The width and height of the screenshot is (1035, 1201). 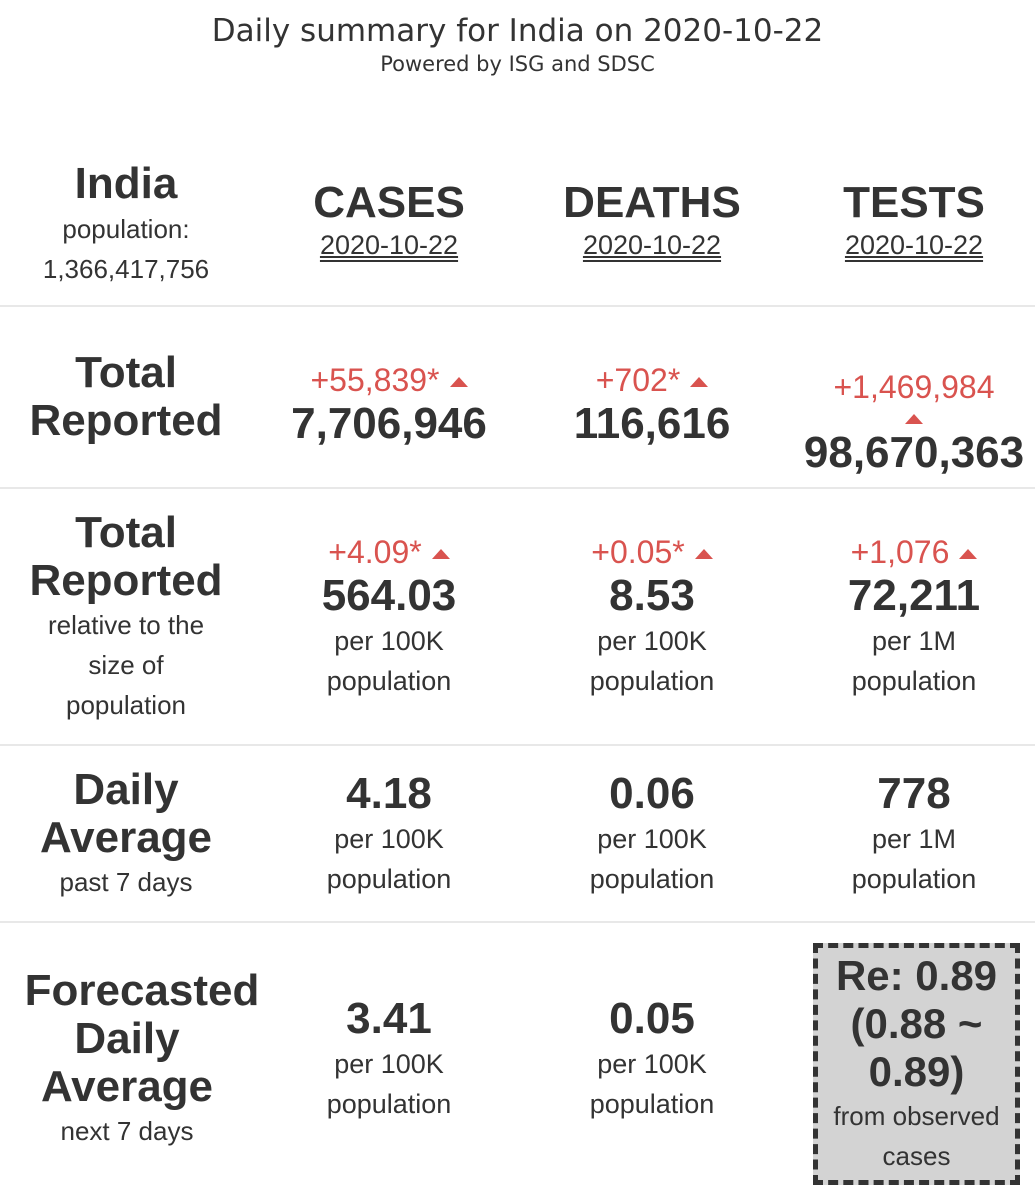 I want to click on cases-delta: +55,839*, so click(x=389, y=380).